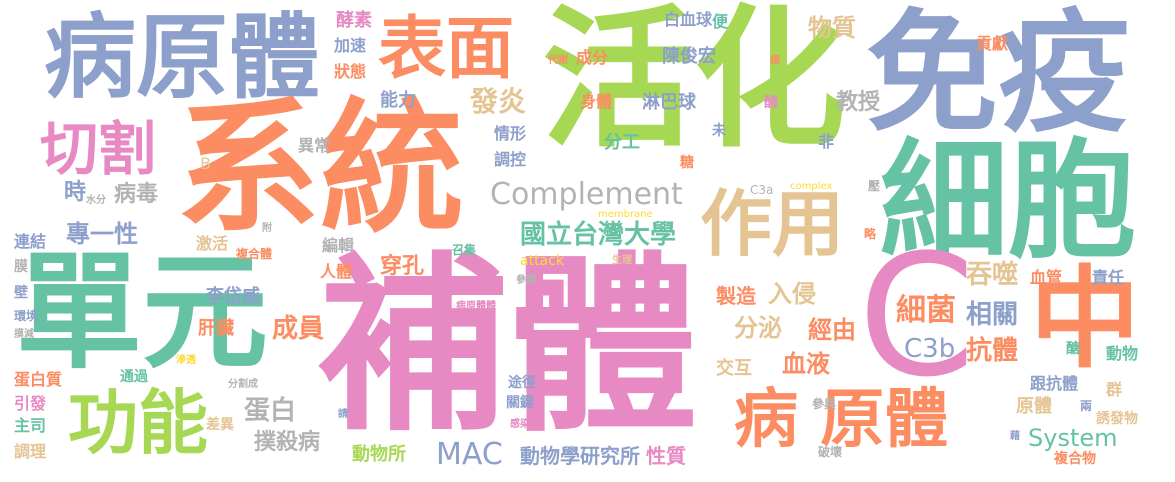  Describe the element at coordinates (586, 194) in the screenshot. I see `word-complement: Complement` at that location.